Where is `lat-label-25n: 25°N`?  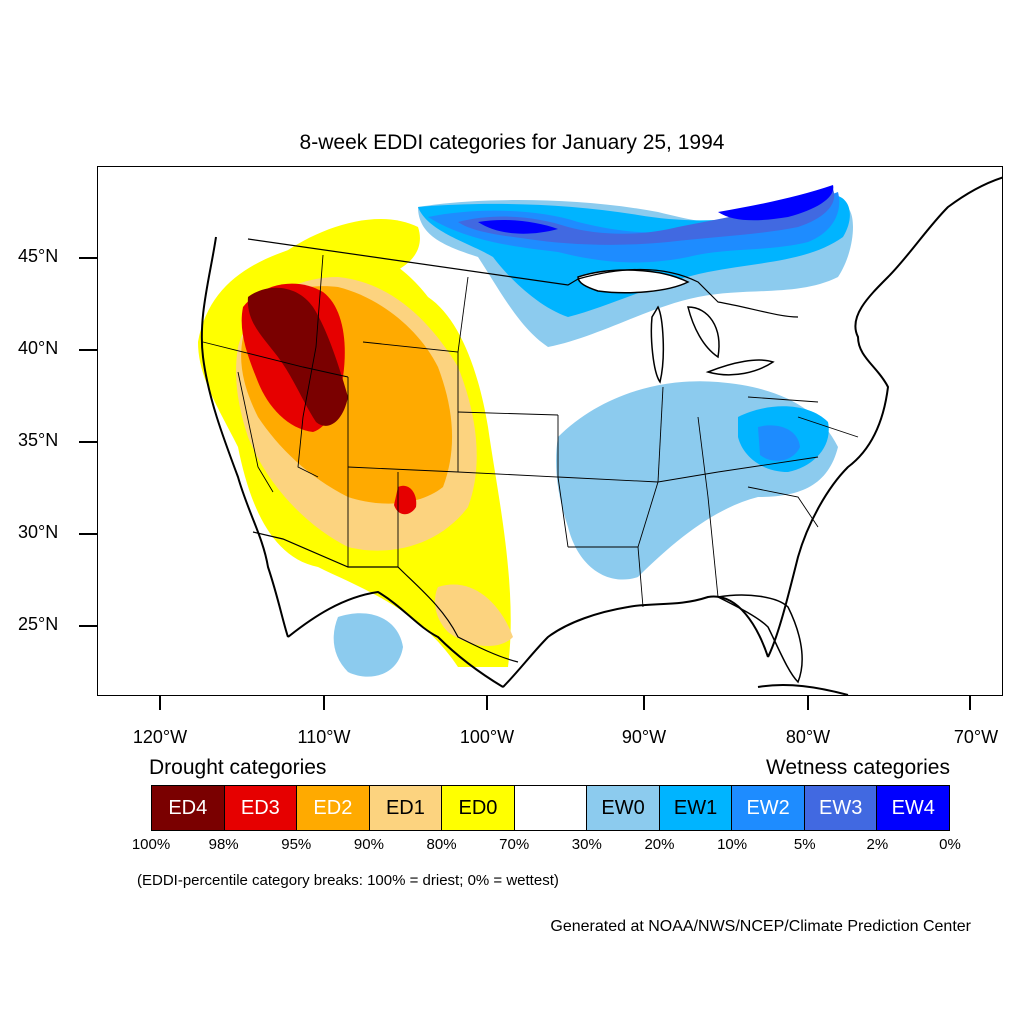 lat-label-25n: 25°N is located at coordinates (38, 624).